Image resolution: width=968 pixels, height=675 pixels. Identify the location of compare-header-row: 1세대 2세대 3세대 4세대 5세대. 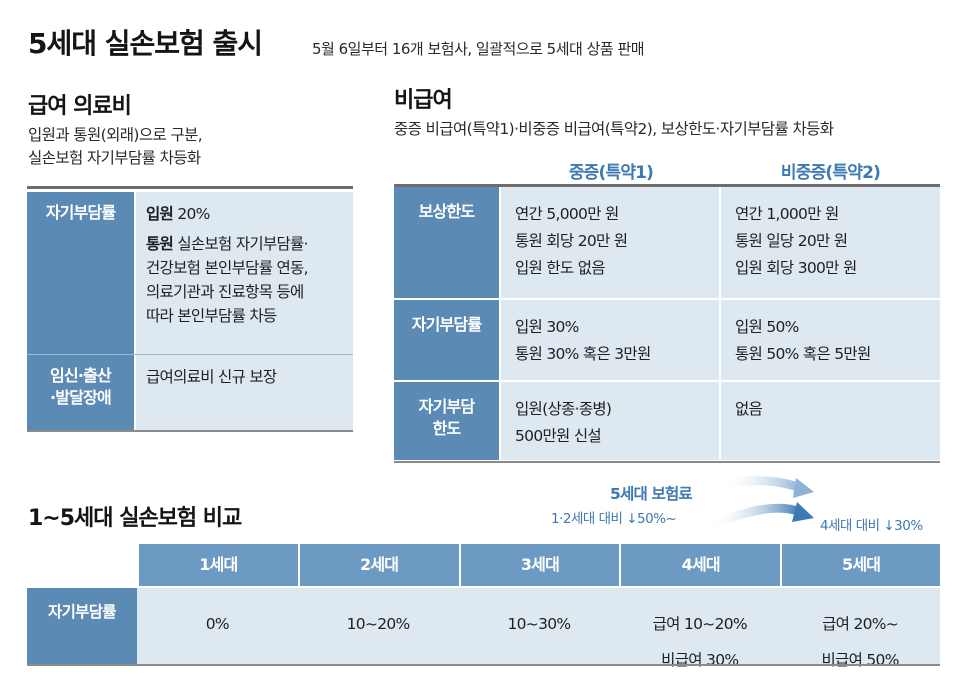
(484, 565).